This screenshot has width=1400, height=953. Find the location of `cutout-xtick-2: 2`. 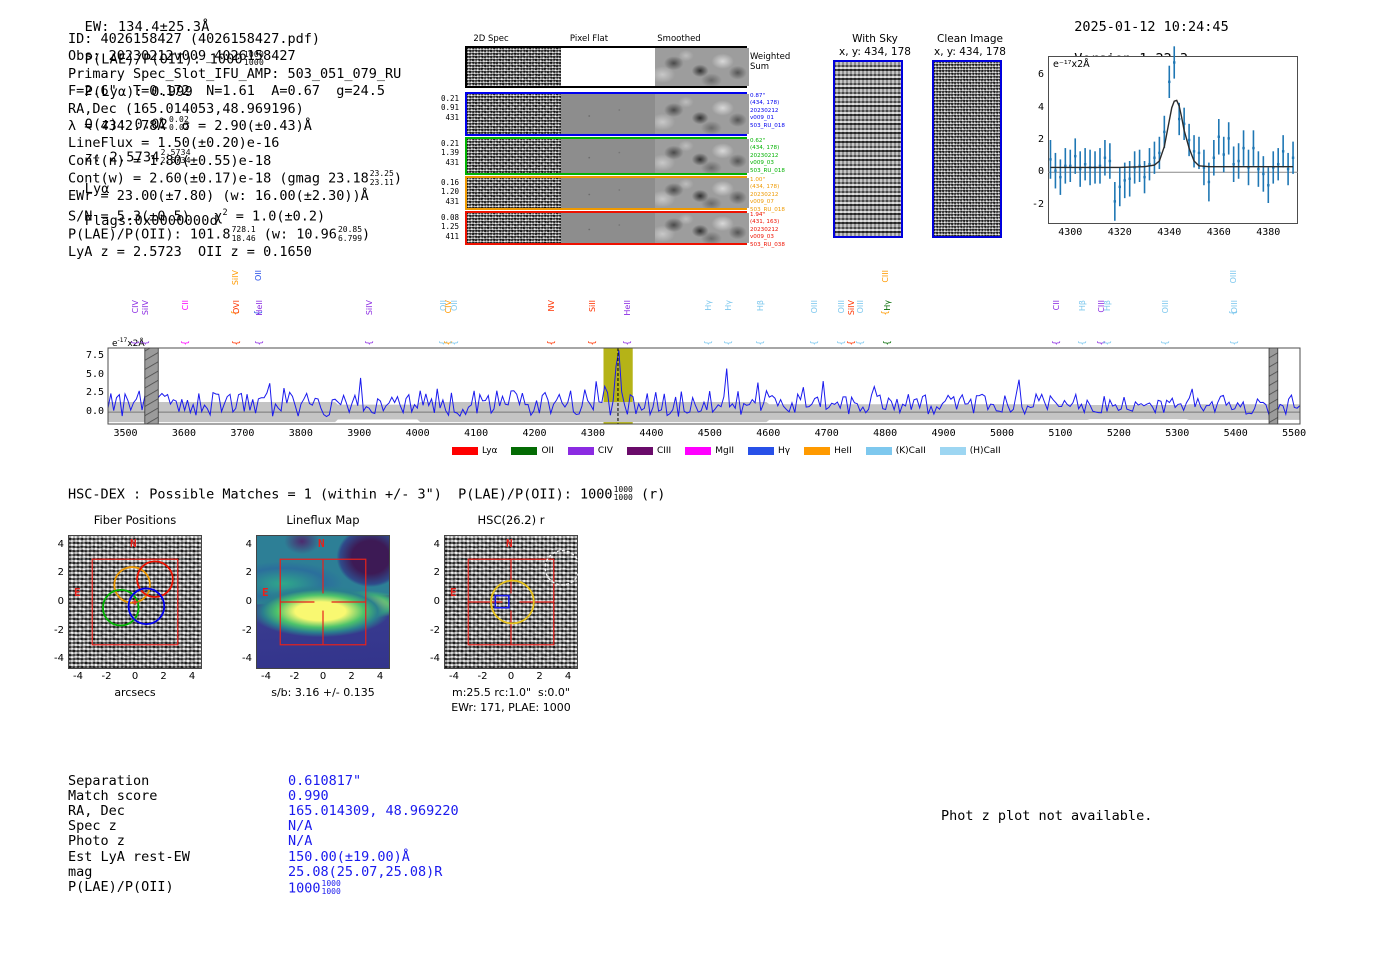

cutout-xtick-2: 2 is located at coordinates (539, 676).